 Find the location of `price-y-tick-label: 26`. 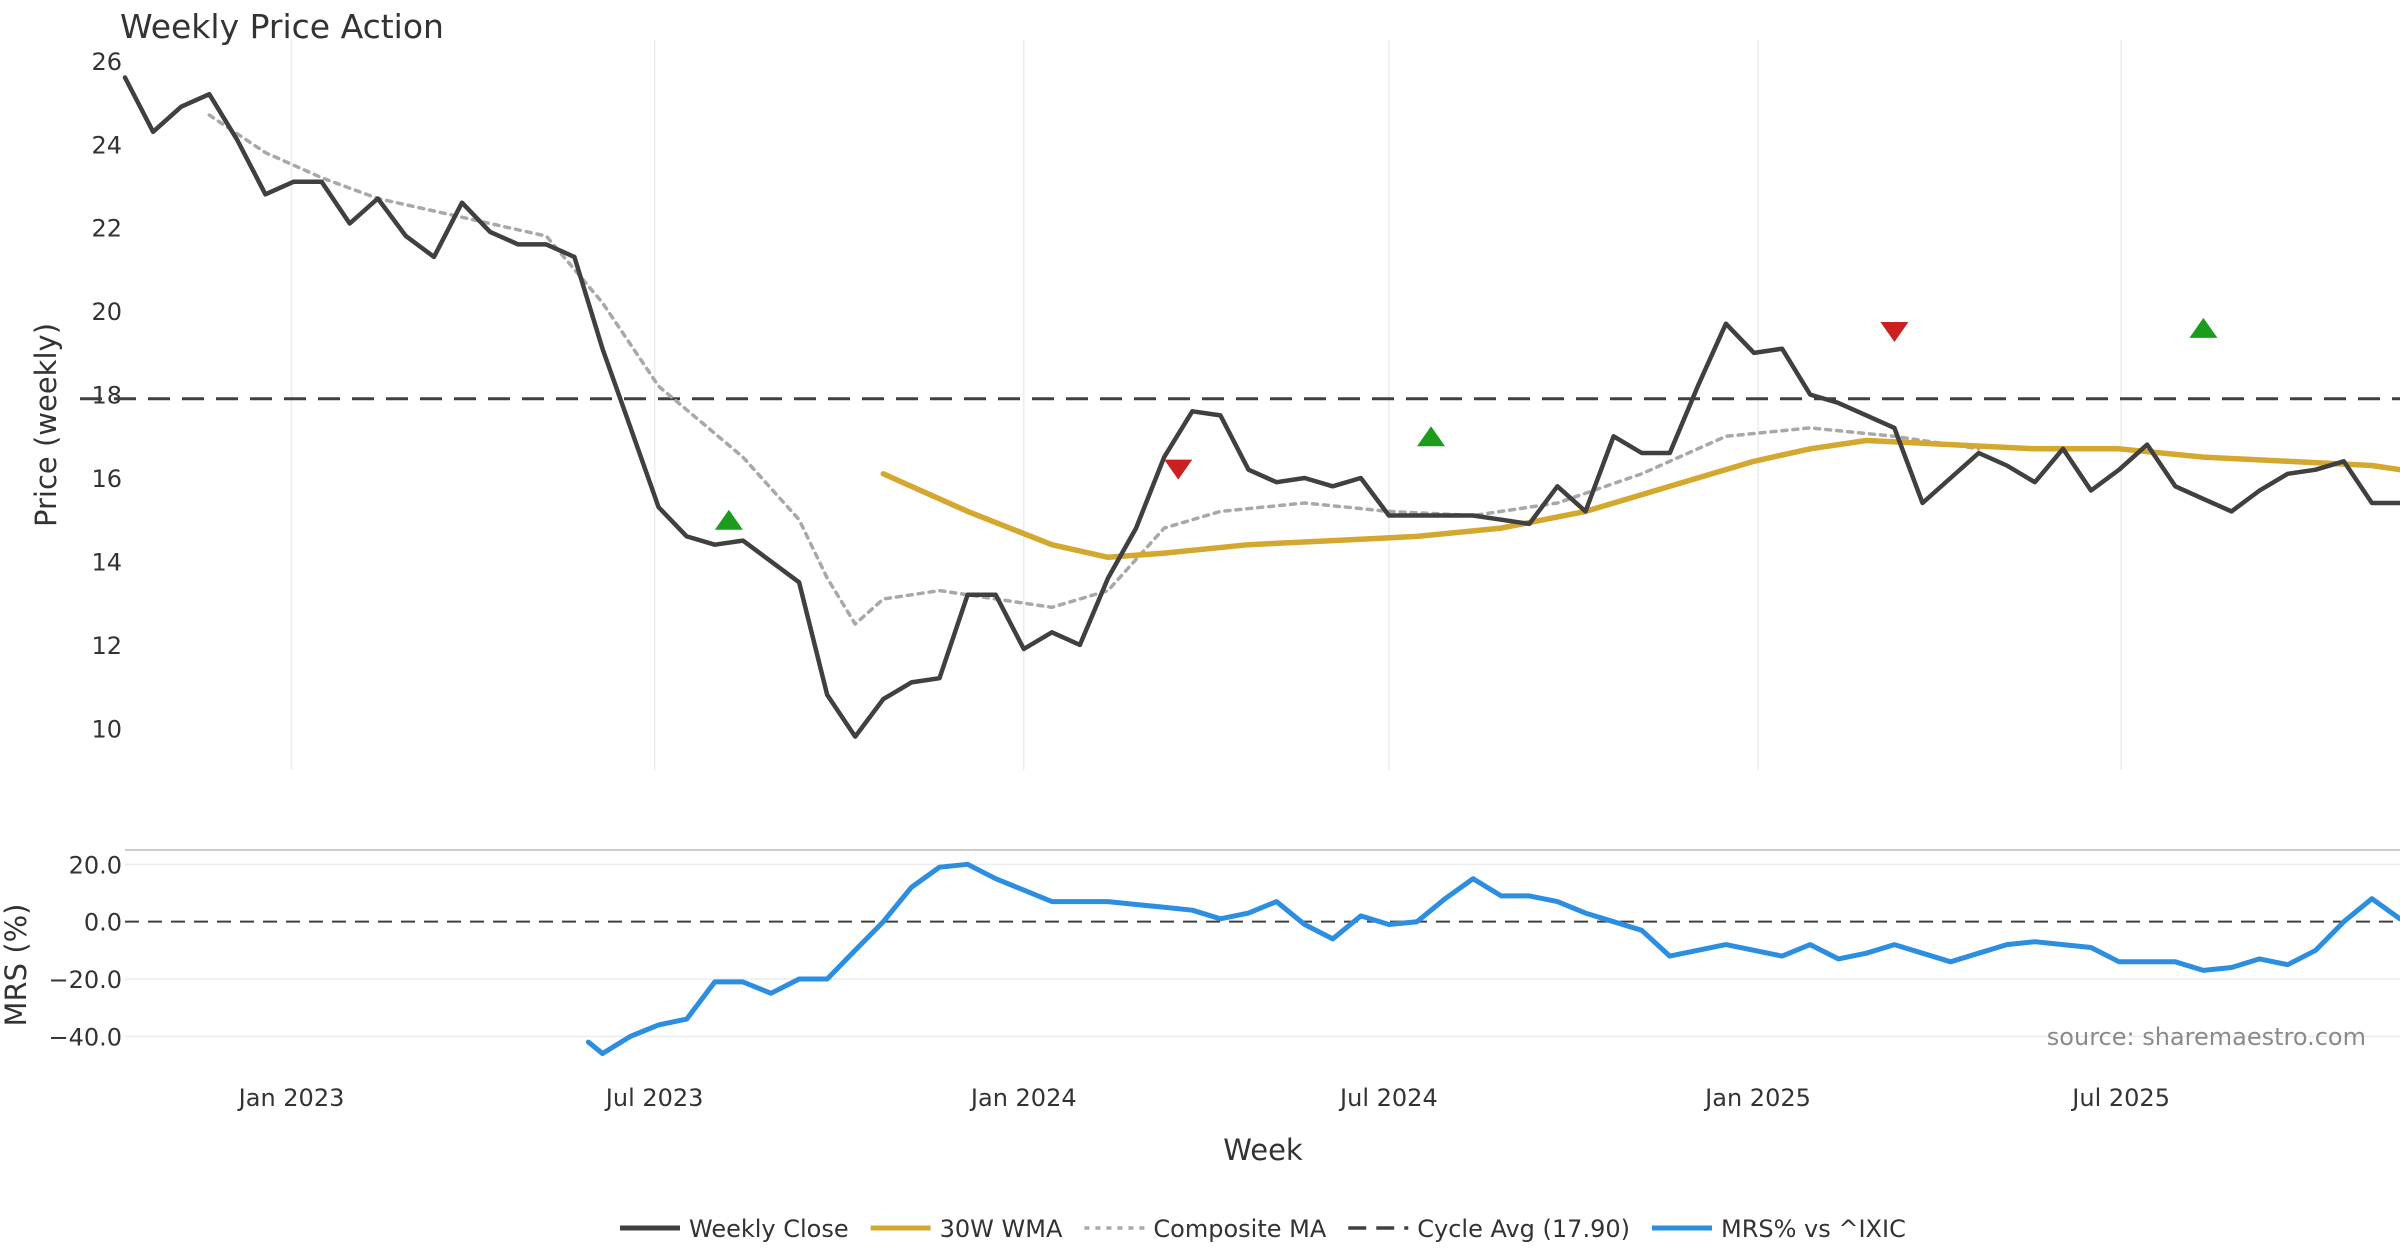

price-y-tick-label: 26 is located at coordinates (106, 62).